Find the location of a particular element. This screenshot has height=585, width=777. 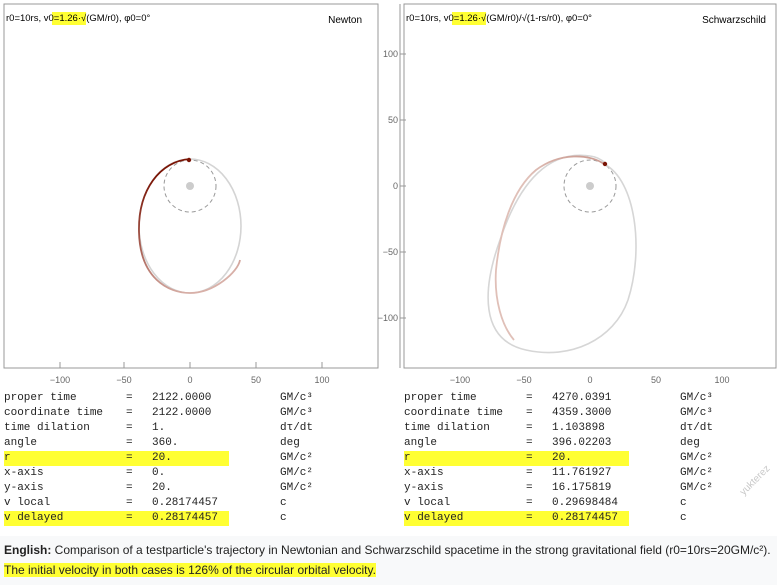

stats-value: 396.02203 is located at coordinates (582, 443).